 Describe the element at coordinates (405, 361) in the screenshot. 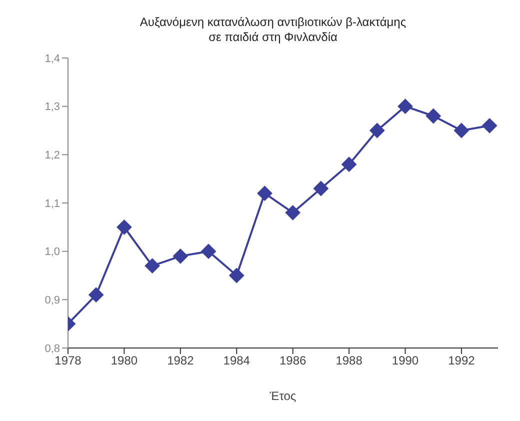

I see `x-tick-label: 1990` at that location.